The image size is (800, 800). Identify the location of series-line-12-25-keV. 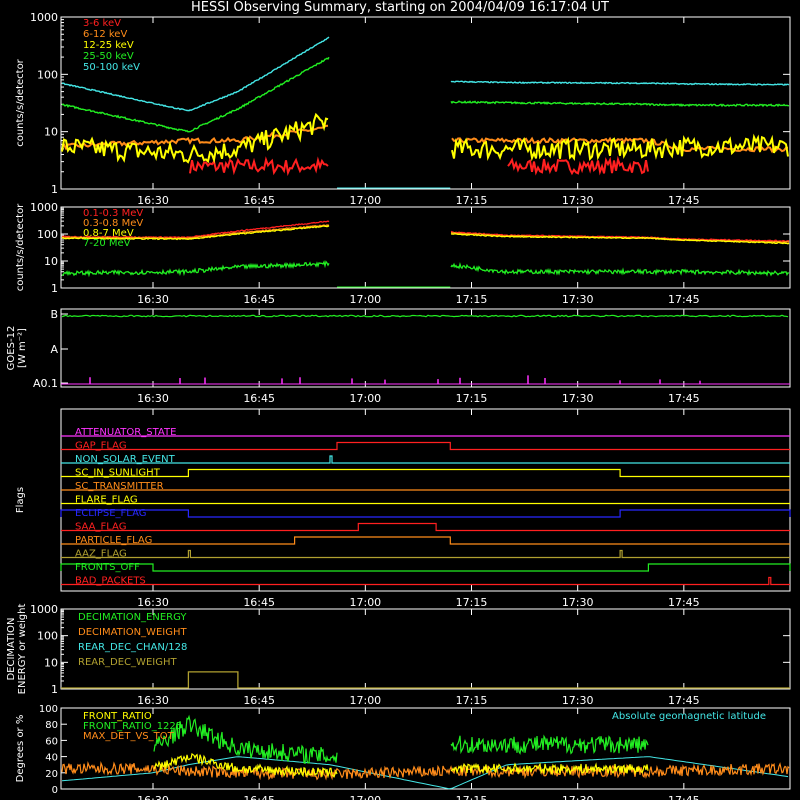
(425, 138).